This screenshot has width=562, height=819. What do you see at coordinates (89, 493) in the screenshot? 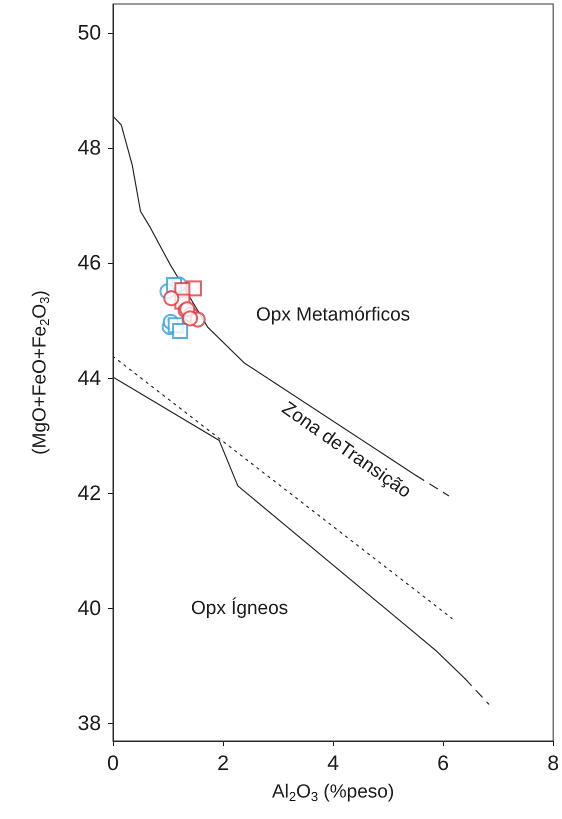
I see `y-tick-label: 42` at bounding box center [89, 493].